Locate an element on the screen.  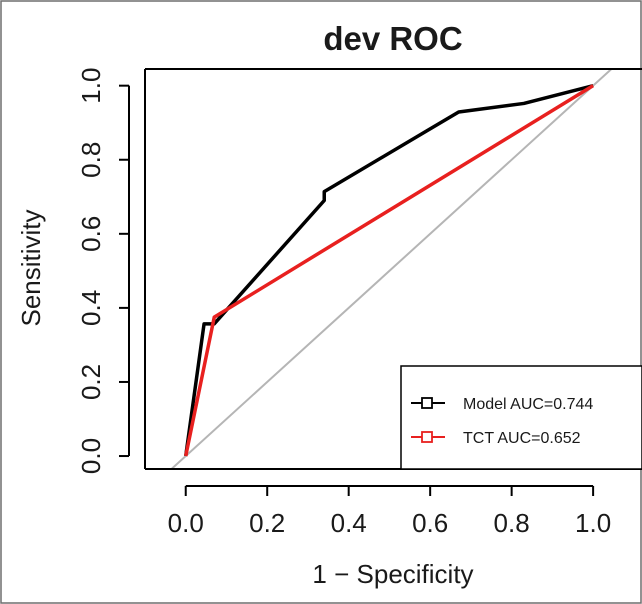
legend-box is located at coordinates (521, 417).